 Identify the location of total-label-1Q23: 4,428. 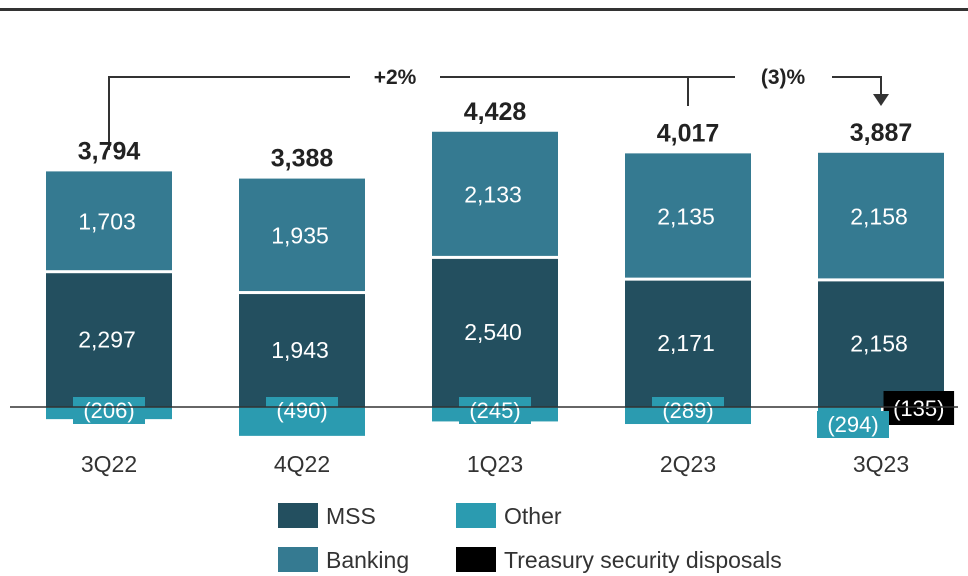
(495, 112).